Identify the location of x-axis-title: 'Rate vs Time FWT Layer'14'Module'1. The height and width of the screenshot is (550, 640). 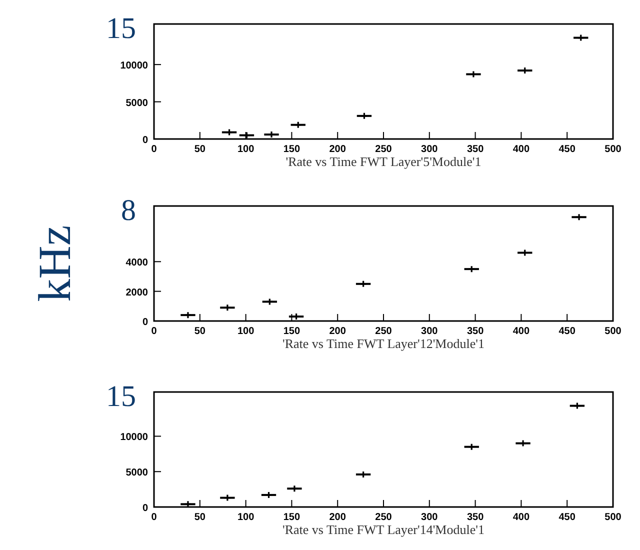
(383, 529).